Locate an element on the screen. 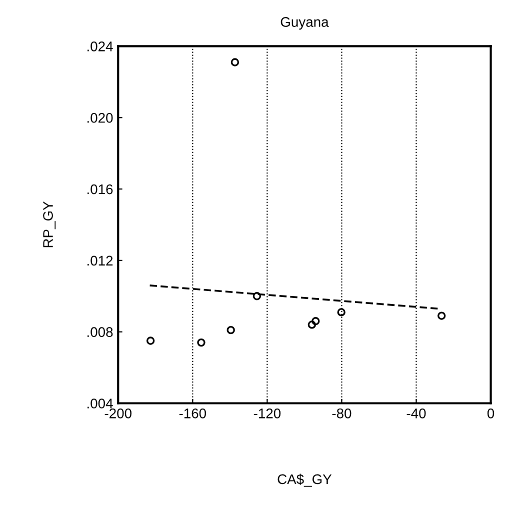 Image resolution: width=507 pixels, height=519 pixels. y-tick-label: .008 is located at coordinates (100, 332).